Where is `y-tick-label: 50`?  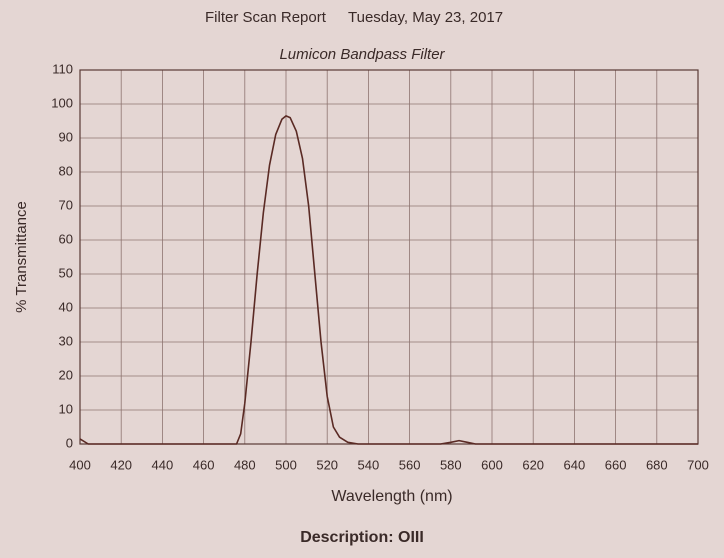 y-tick-label: 50 is located at coordinates (66, 272).